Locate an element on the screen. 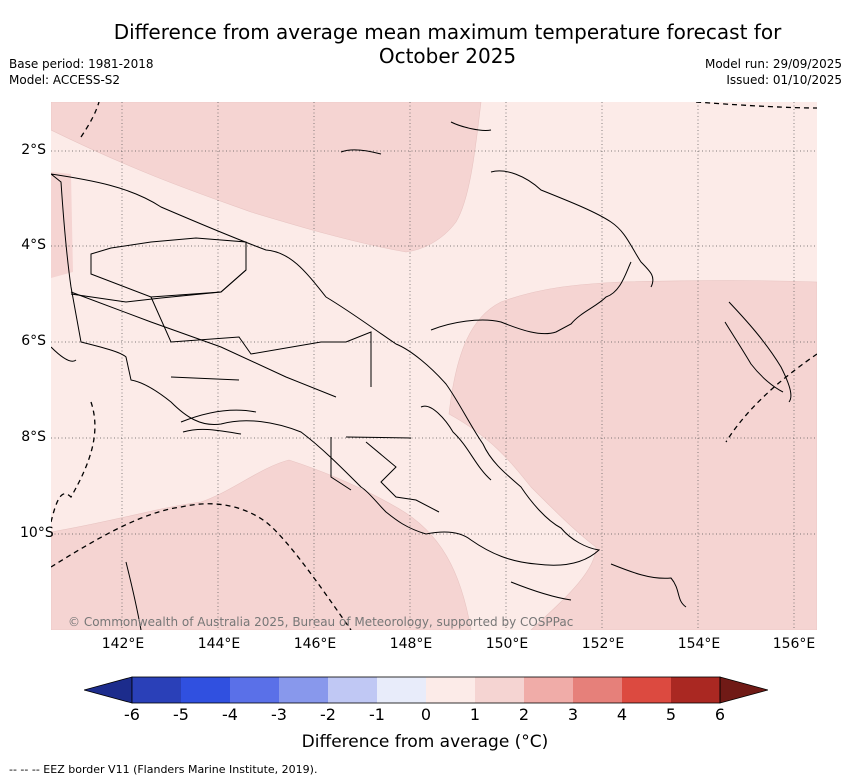  lon-tick: 148°E is located at coordinates (411, 644).